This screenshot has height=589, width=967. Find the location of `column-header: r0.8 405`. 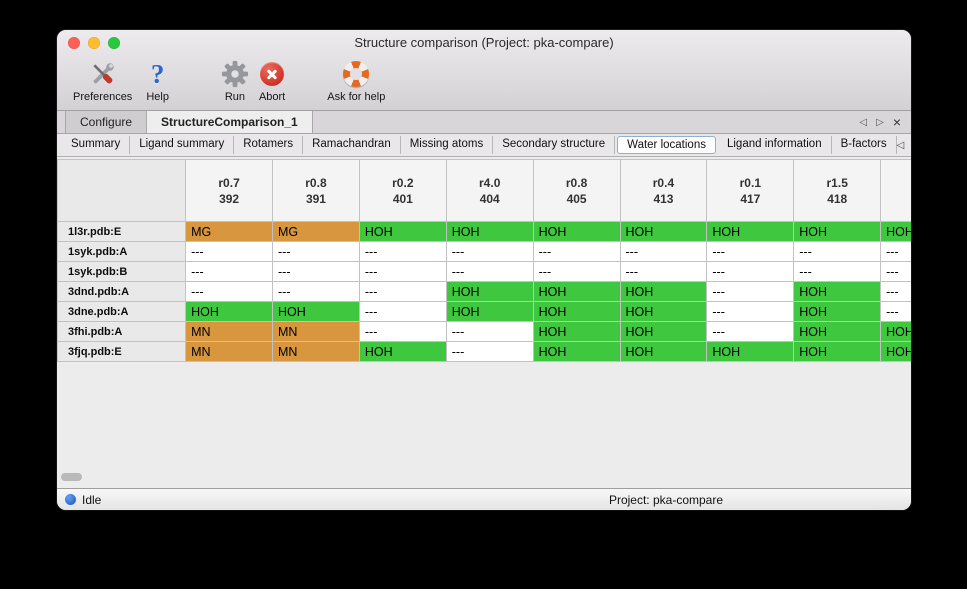

column-header: r0.8 405 is located at coordinates (576, 190).